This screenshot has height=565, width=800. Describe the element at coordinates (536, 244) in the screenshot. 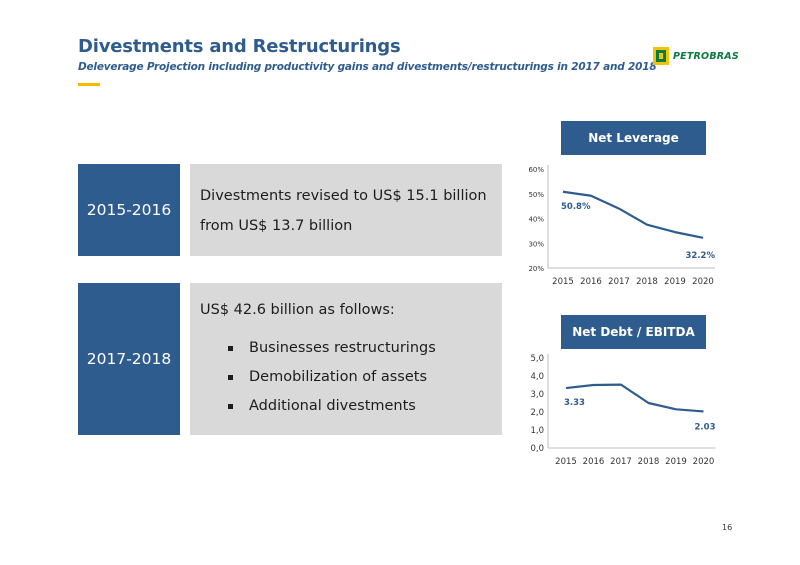

I see `y-tick-label: 30%` at that location.